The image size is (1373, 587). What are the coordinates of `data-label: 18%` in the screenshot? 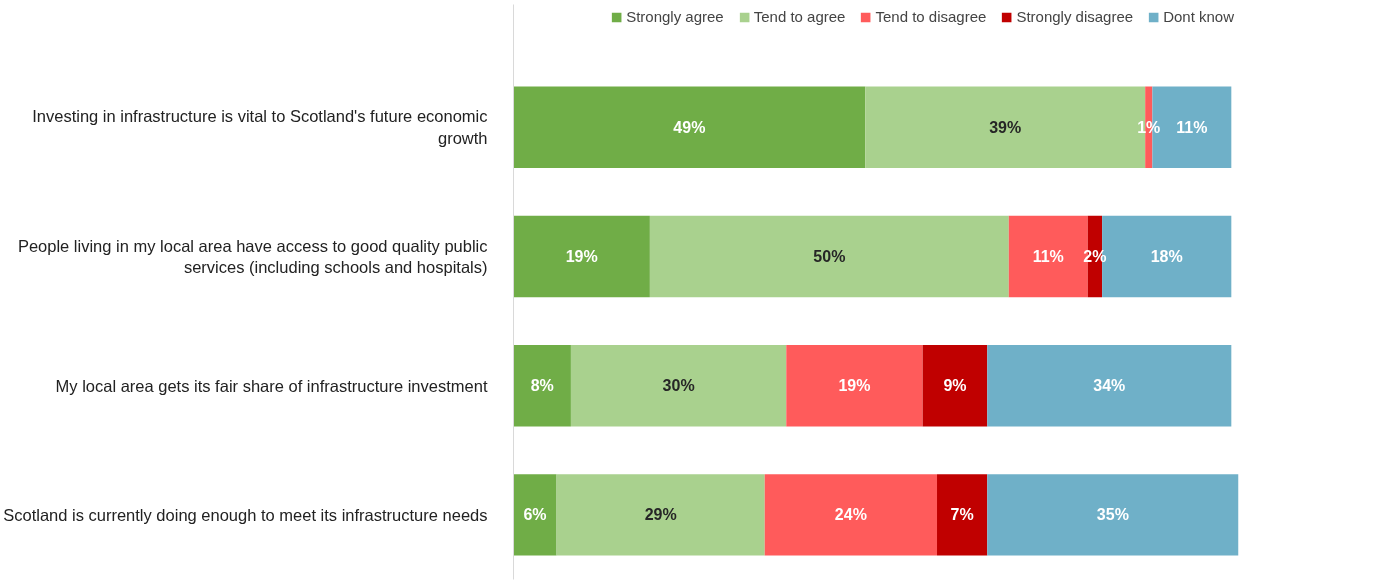 It's located at (1166, 256).